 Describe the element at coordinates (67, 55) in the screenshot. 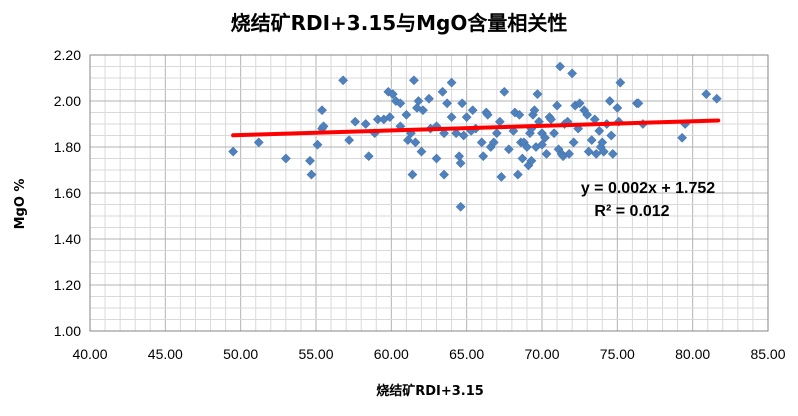

I see `y-tick-label: 2.20` at that location.